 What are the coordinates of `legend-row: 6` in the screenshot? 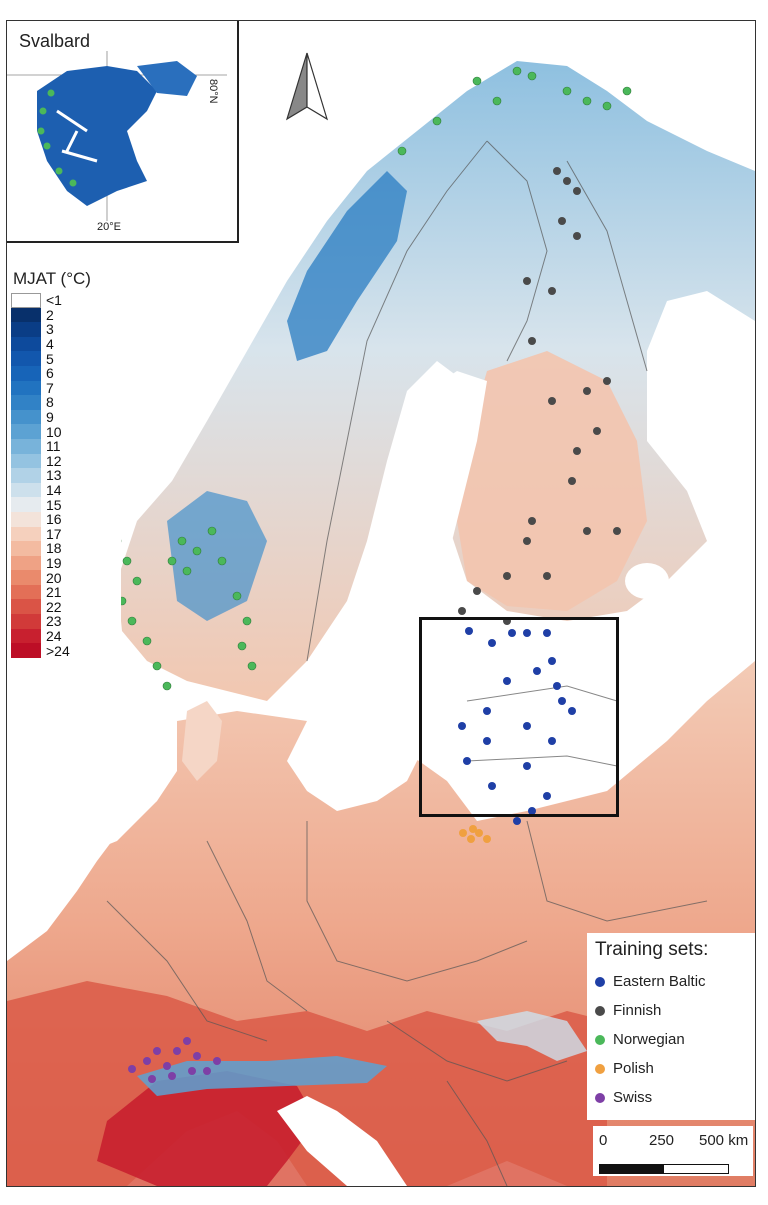 It's located at (66, 373).